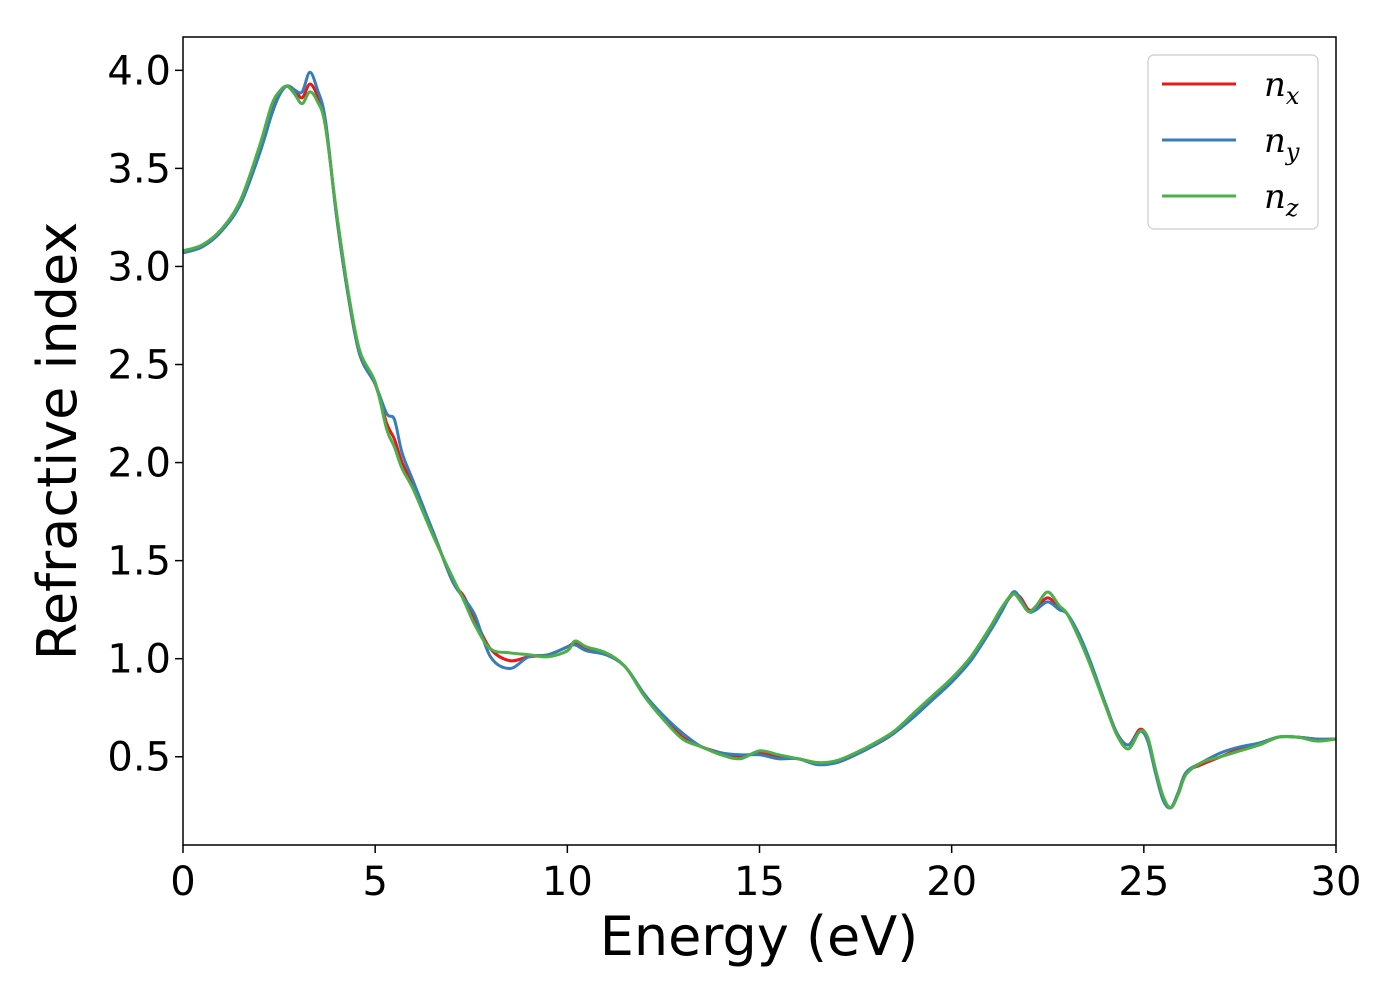  Describe the element at coordinates (139, 71) in the screenshot. I see `y-tick-label: 4.0` at that location.